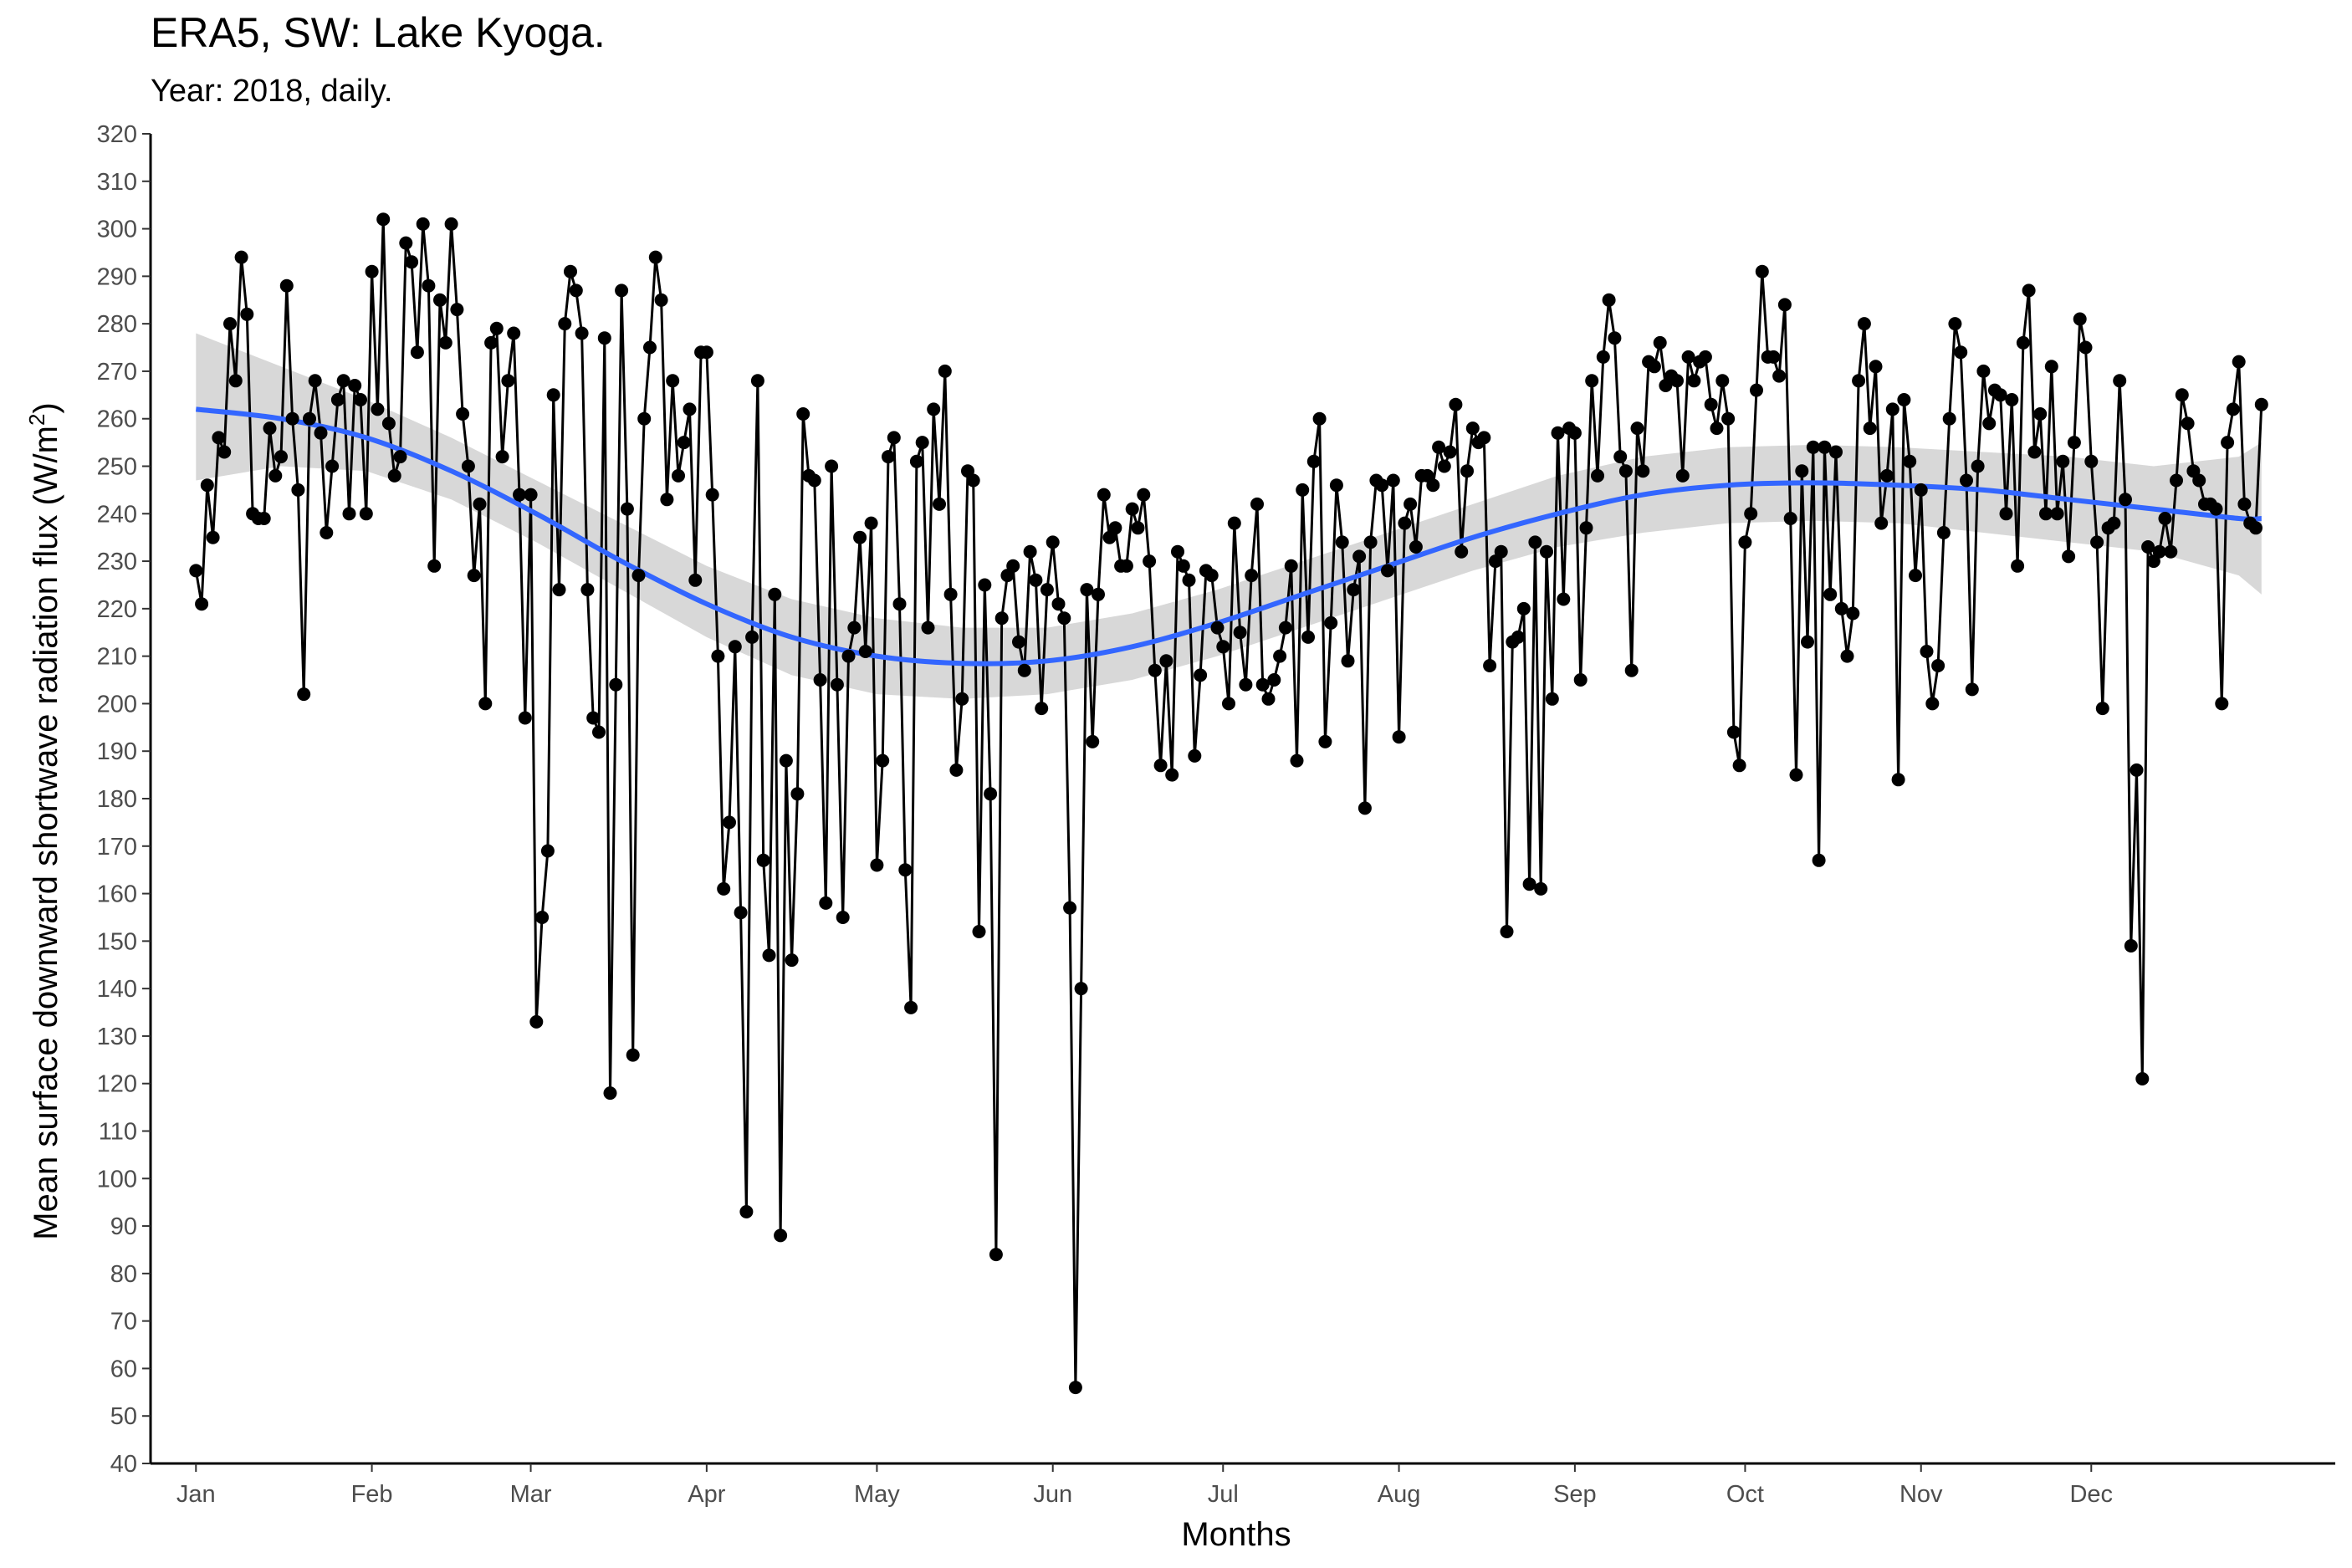 This screenshot has height=1568, width=2352. Describe the element at coordinates (46, 407) in the screenshot. I see `y-axis-title-close: )` at that location.